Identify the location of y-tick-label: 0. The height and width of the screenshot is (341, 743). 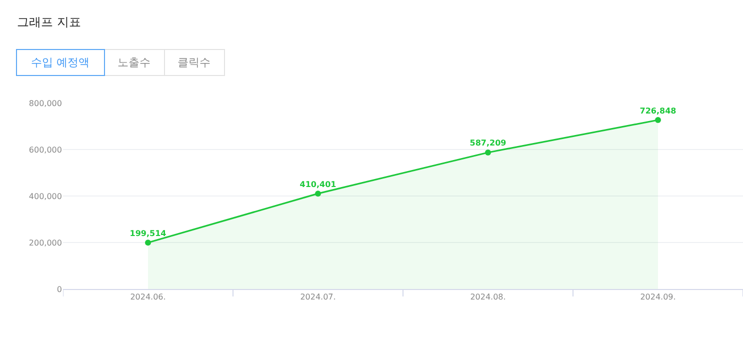
(59, 289).